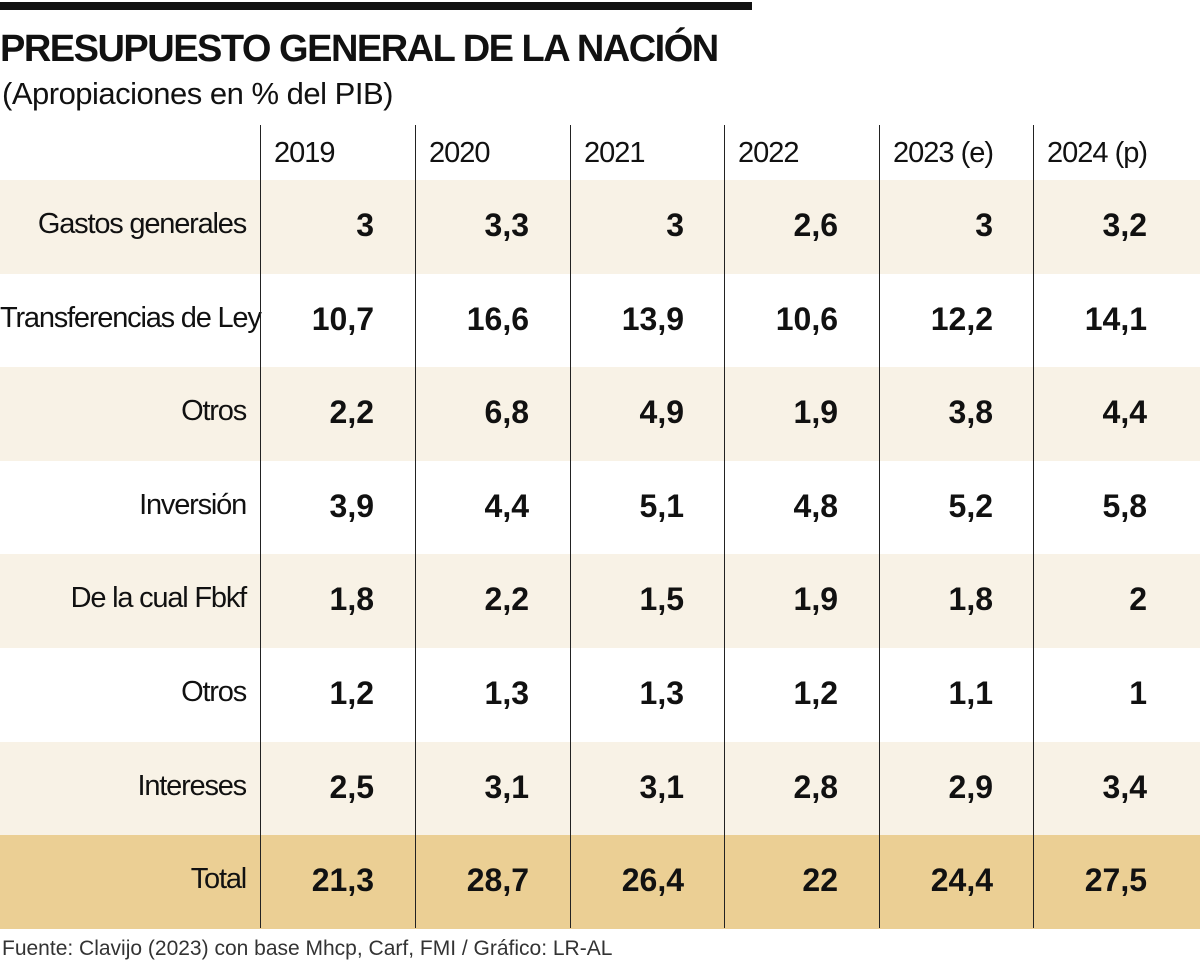  What do you see at coordinates (961, 318) in the screenshot?
I see `cell-value: 12,2` at bounding box center [961, 318].